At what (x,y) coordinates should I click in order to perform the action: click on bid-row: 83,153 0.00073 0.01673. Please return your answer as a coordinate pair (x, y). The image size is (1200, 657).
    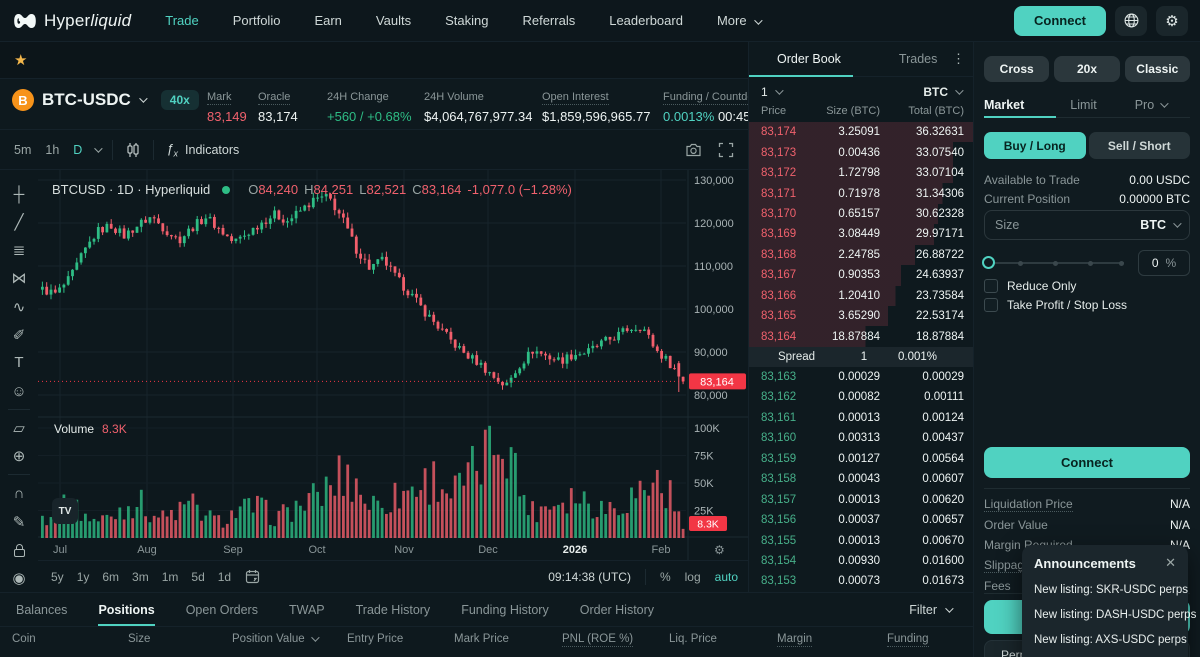
    Looking at the image, I should click on (861, 581).